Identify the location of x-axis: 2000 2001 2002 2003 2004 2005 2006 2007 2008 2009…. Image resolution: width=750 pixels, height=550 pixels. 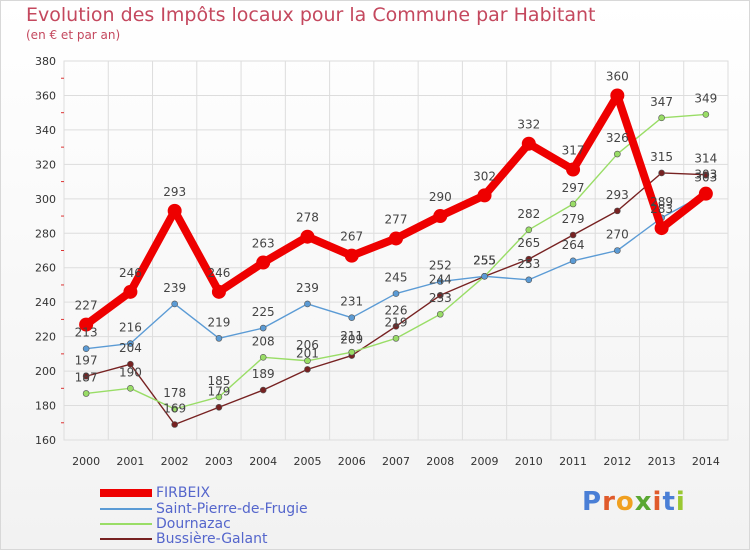
(396, 461).